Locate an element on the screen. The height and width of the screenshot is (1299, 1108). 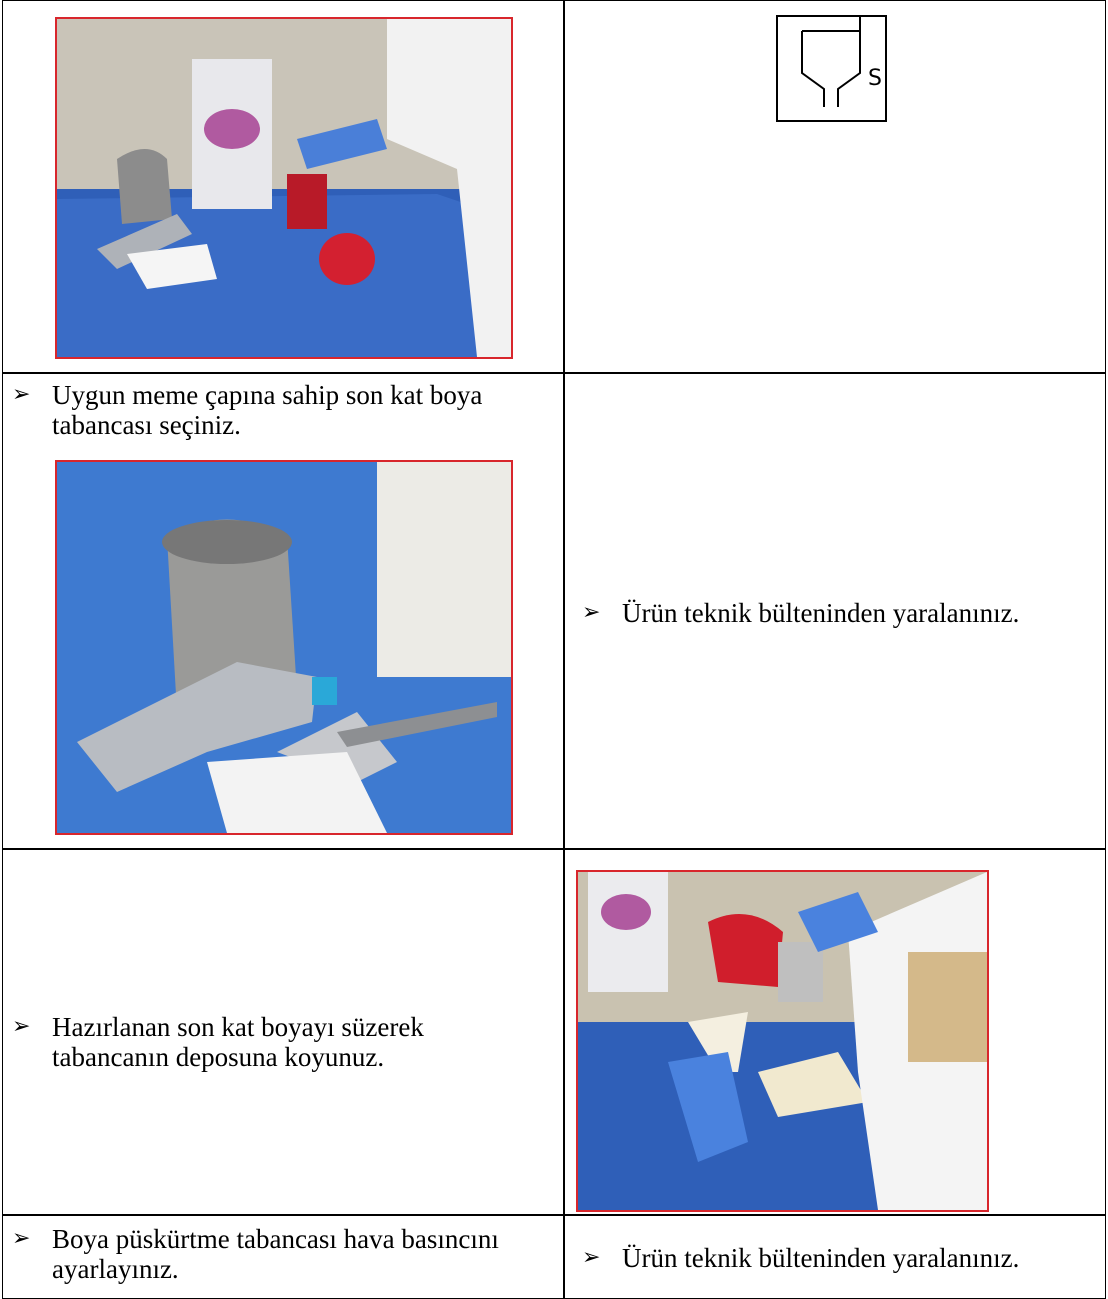
symbol-label: S is located at coordinates (875, 78).